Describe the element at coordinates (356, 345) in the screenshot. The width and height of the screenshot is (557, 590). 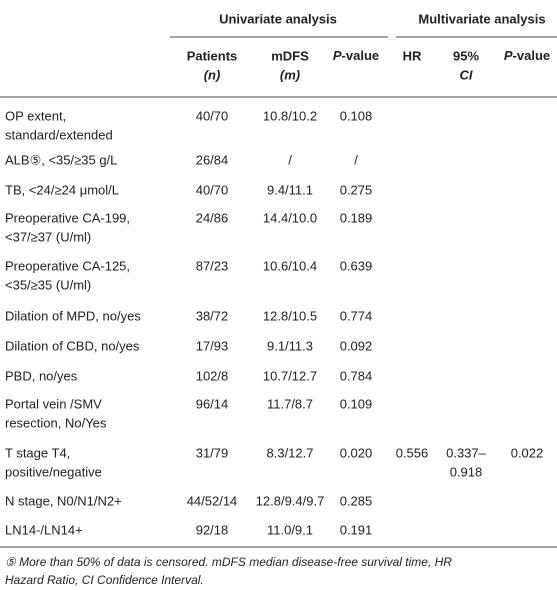
I see `cell: 0.092` at that location.